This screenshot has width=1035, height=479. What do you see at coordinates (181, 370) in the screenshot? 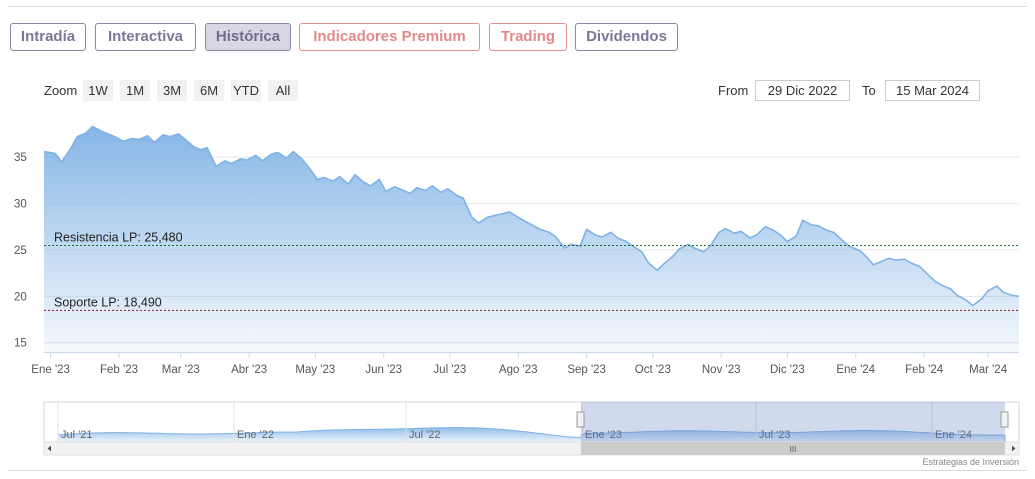
I see `x-tick-label: Mar '23` at bounding box center [181, 370].